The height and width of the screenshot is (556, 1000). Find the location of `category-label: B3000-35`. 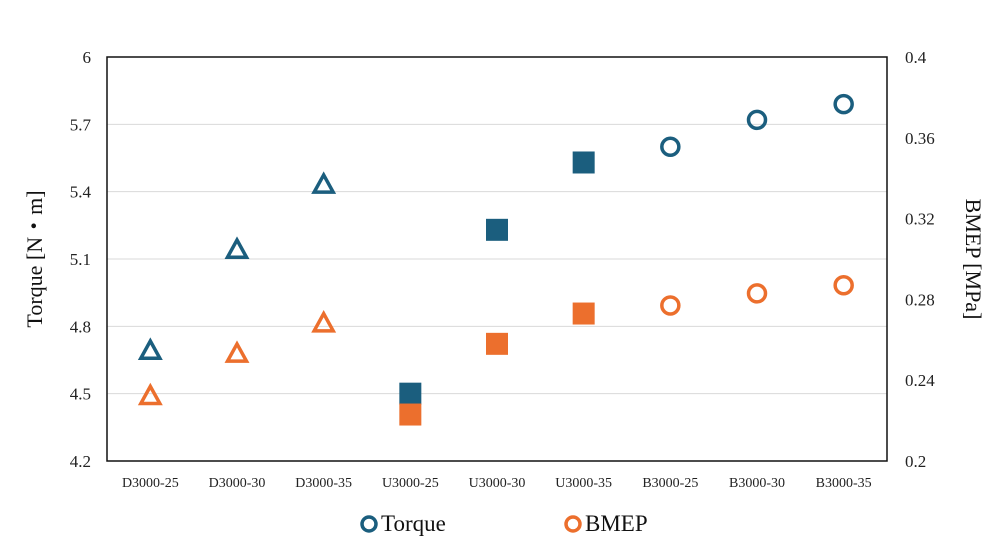

category-label: B3000-35 is located at coordinates (844, 483).